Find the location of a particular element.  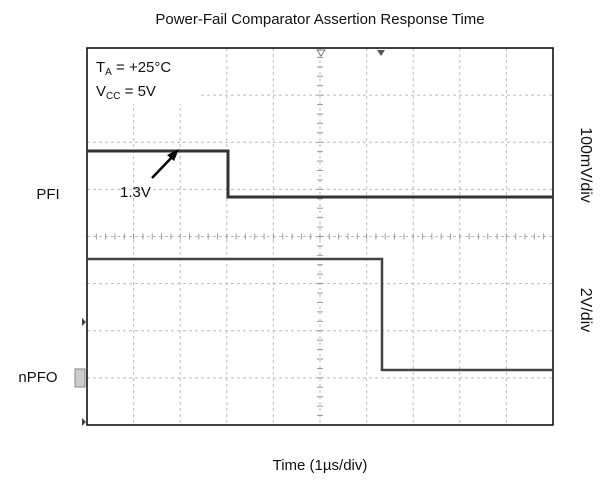

scale-label: 100mV/div is located at coordinates (585, 165).